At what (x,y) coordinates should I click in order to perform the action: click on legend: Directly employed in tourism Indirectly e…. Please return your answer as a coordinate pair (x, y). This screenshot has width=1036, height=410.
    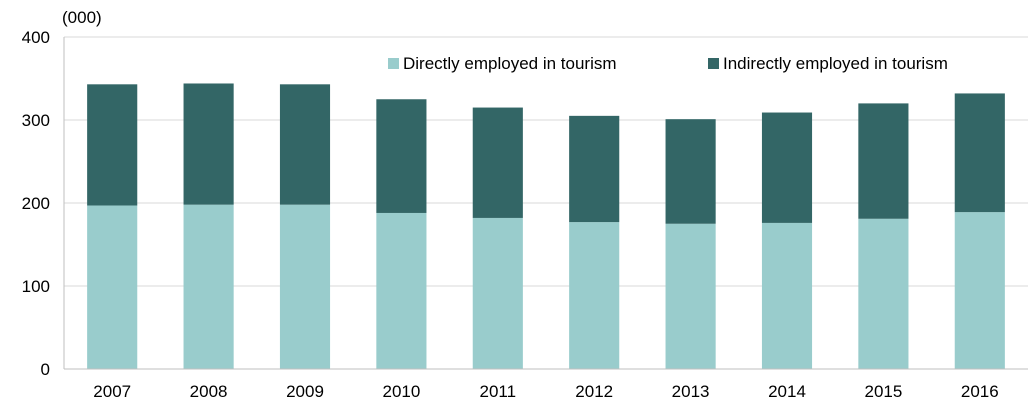
    Looking at the image, I should click on (668, 63).